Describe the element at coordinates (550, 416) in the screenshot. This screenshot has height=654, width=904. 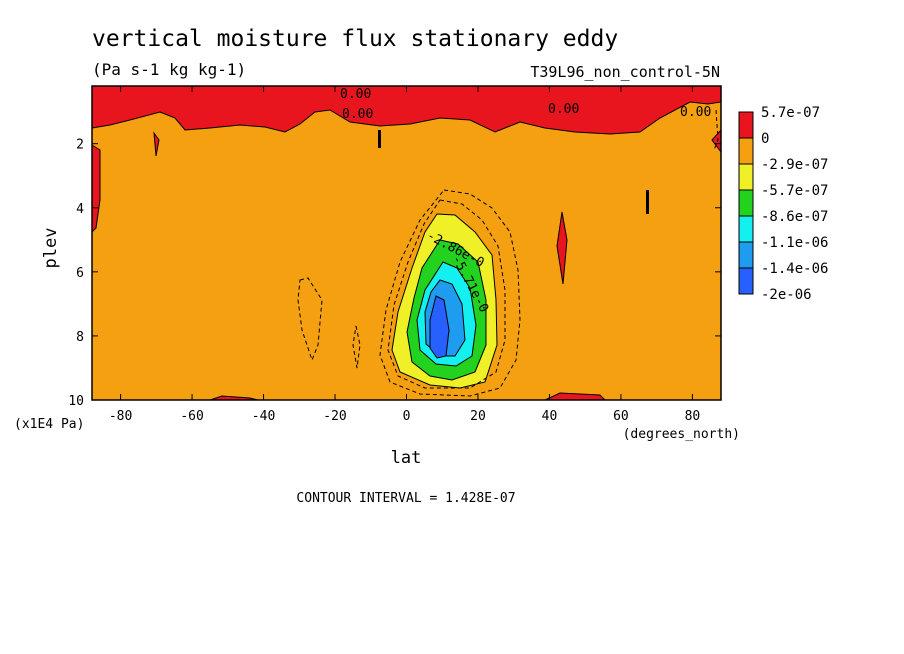
I see `x-tick-label: 40` at that location.